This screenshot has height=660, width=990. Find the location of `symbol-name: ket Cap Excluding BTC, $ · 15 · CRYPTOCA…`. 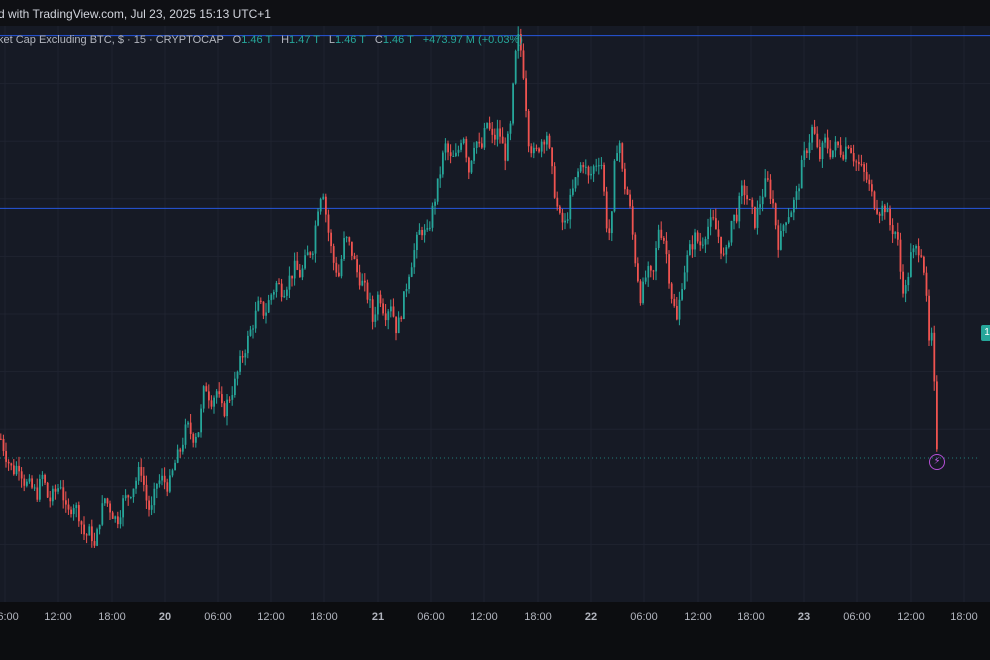

symbol-name: ket Cap Excluding BTC, $ · 15 · CRYPTOCA… is located at coordinates (112, 40).